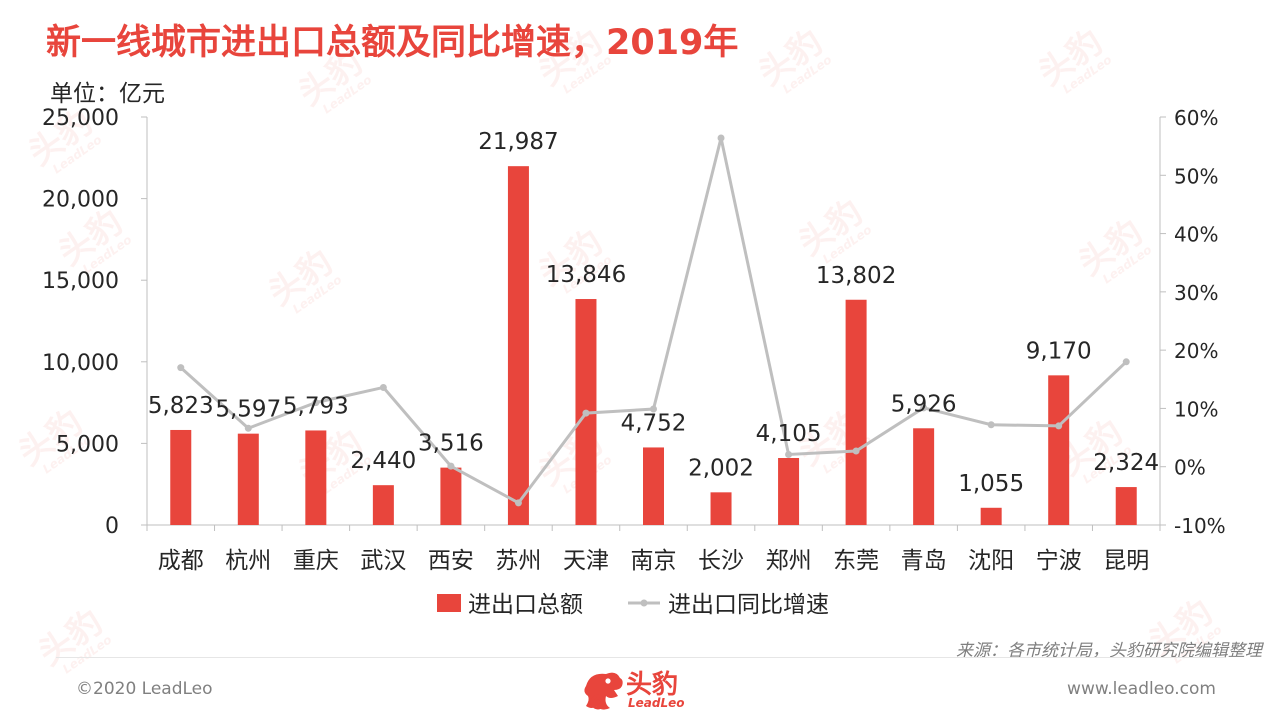 The image size is (1280, 720). Describe the element at coordinates (518, 142) in the screenshot. I see `bar-data-label: 21,987` at that location.